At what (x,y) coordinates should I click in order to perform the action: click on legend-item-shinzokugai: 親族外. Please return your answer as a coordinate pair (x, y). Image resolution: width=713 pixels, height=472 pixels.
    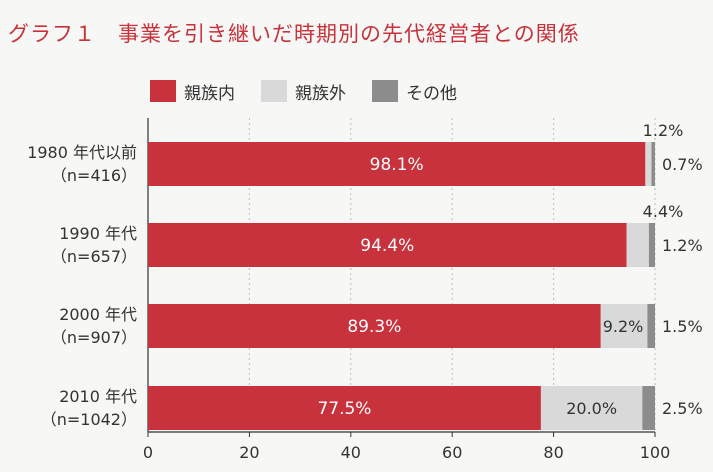
    Looking at the image, I should click on (303, 91).